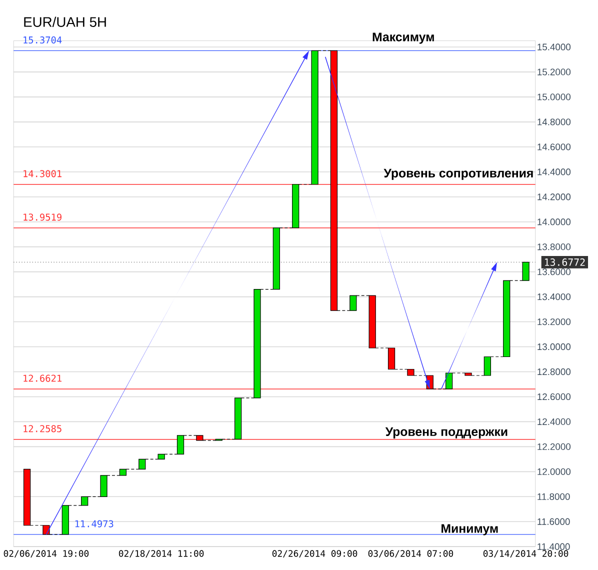 This screenshot has height=570, width=598. I want to click on y-tick-label: 12.2000, so click(554, 446).